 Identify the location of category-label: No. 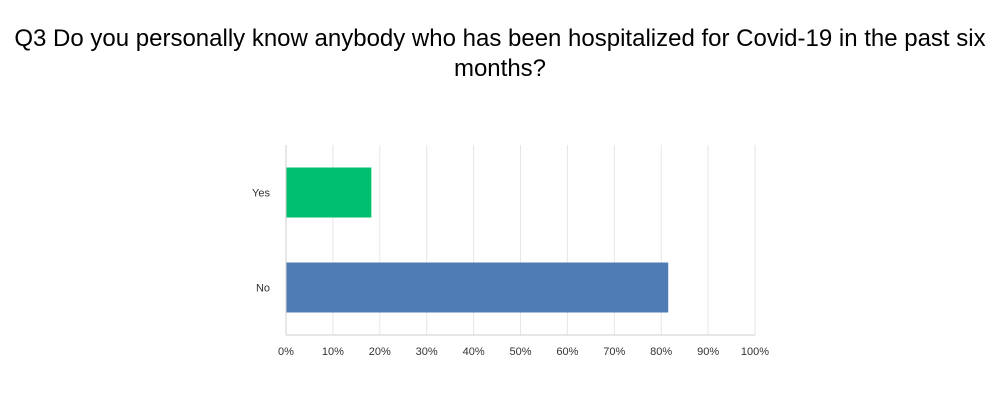
(263, 289).